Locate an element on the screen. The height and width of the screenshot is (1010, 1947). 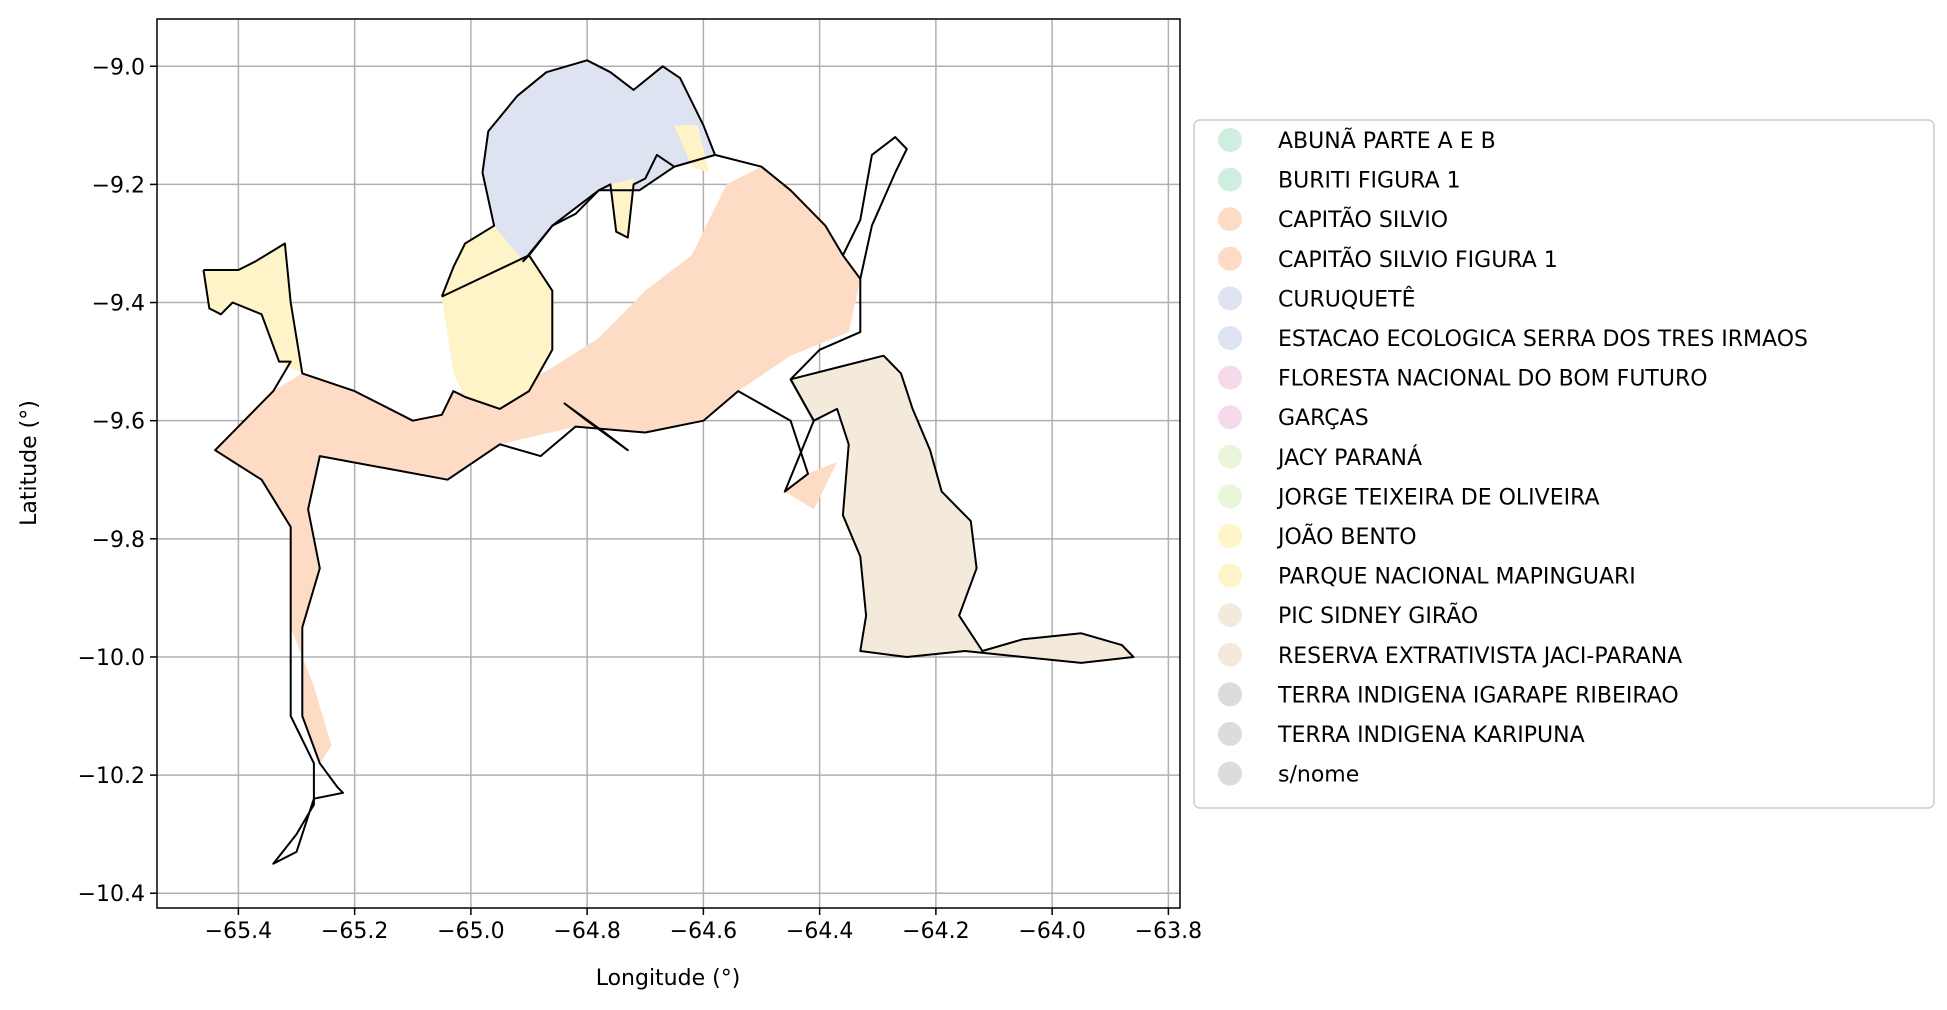
legend-label-5: ESTACAO ECOLOGICA SERRA DOS TRES IRMAOS is located at coordinates (1543, 339).